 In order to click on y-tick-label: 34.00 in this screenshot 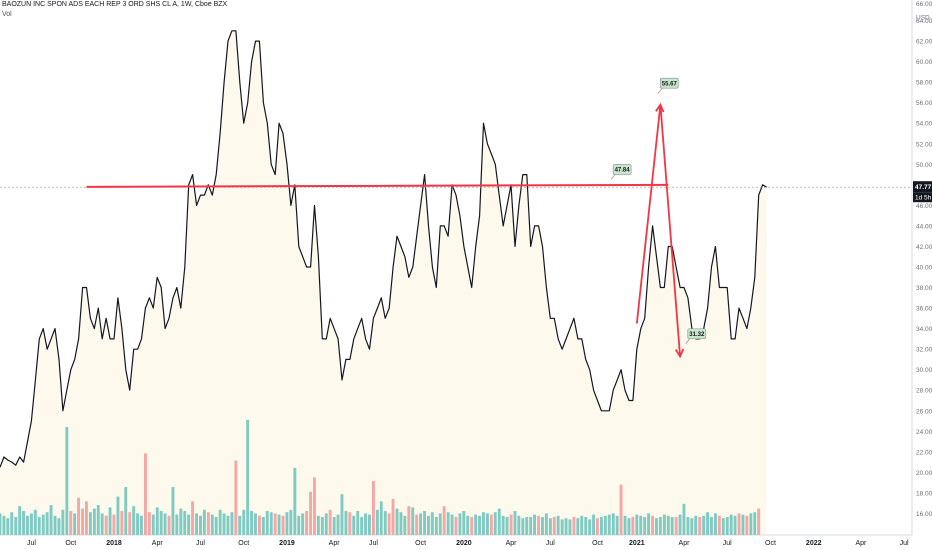, I will do `click(924, 329)`.